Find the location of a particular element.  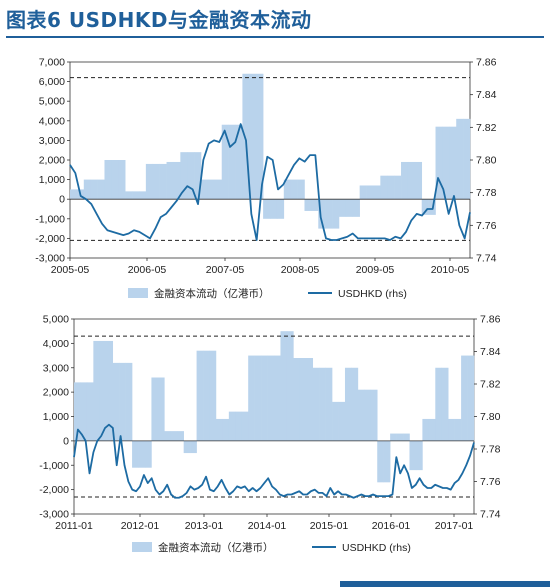

left-tick-label: 1,000 is located at coordinates (52, 180).